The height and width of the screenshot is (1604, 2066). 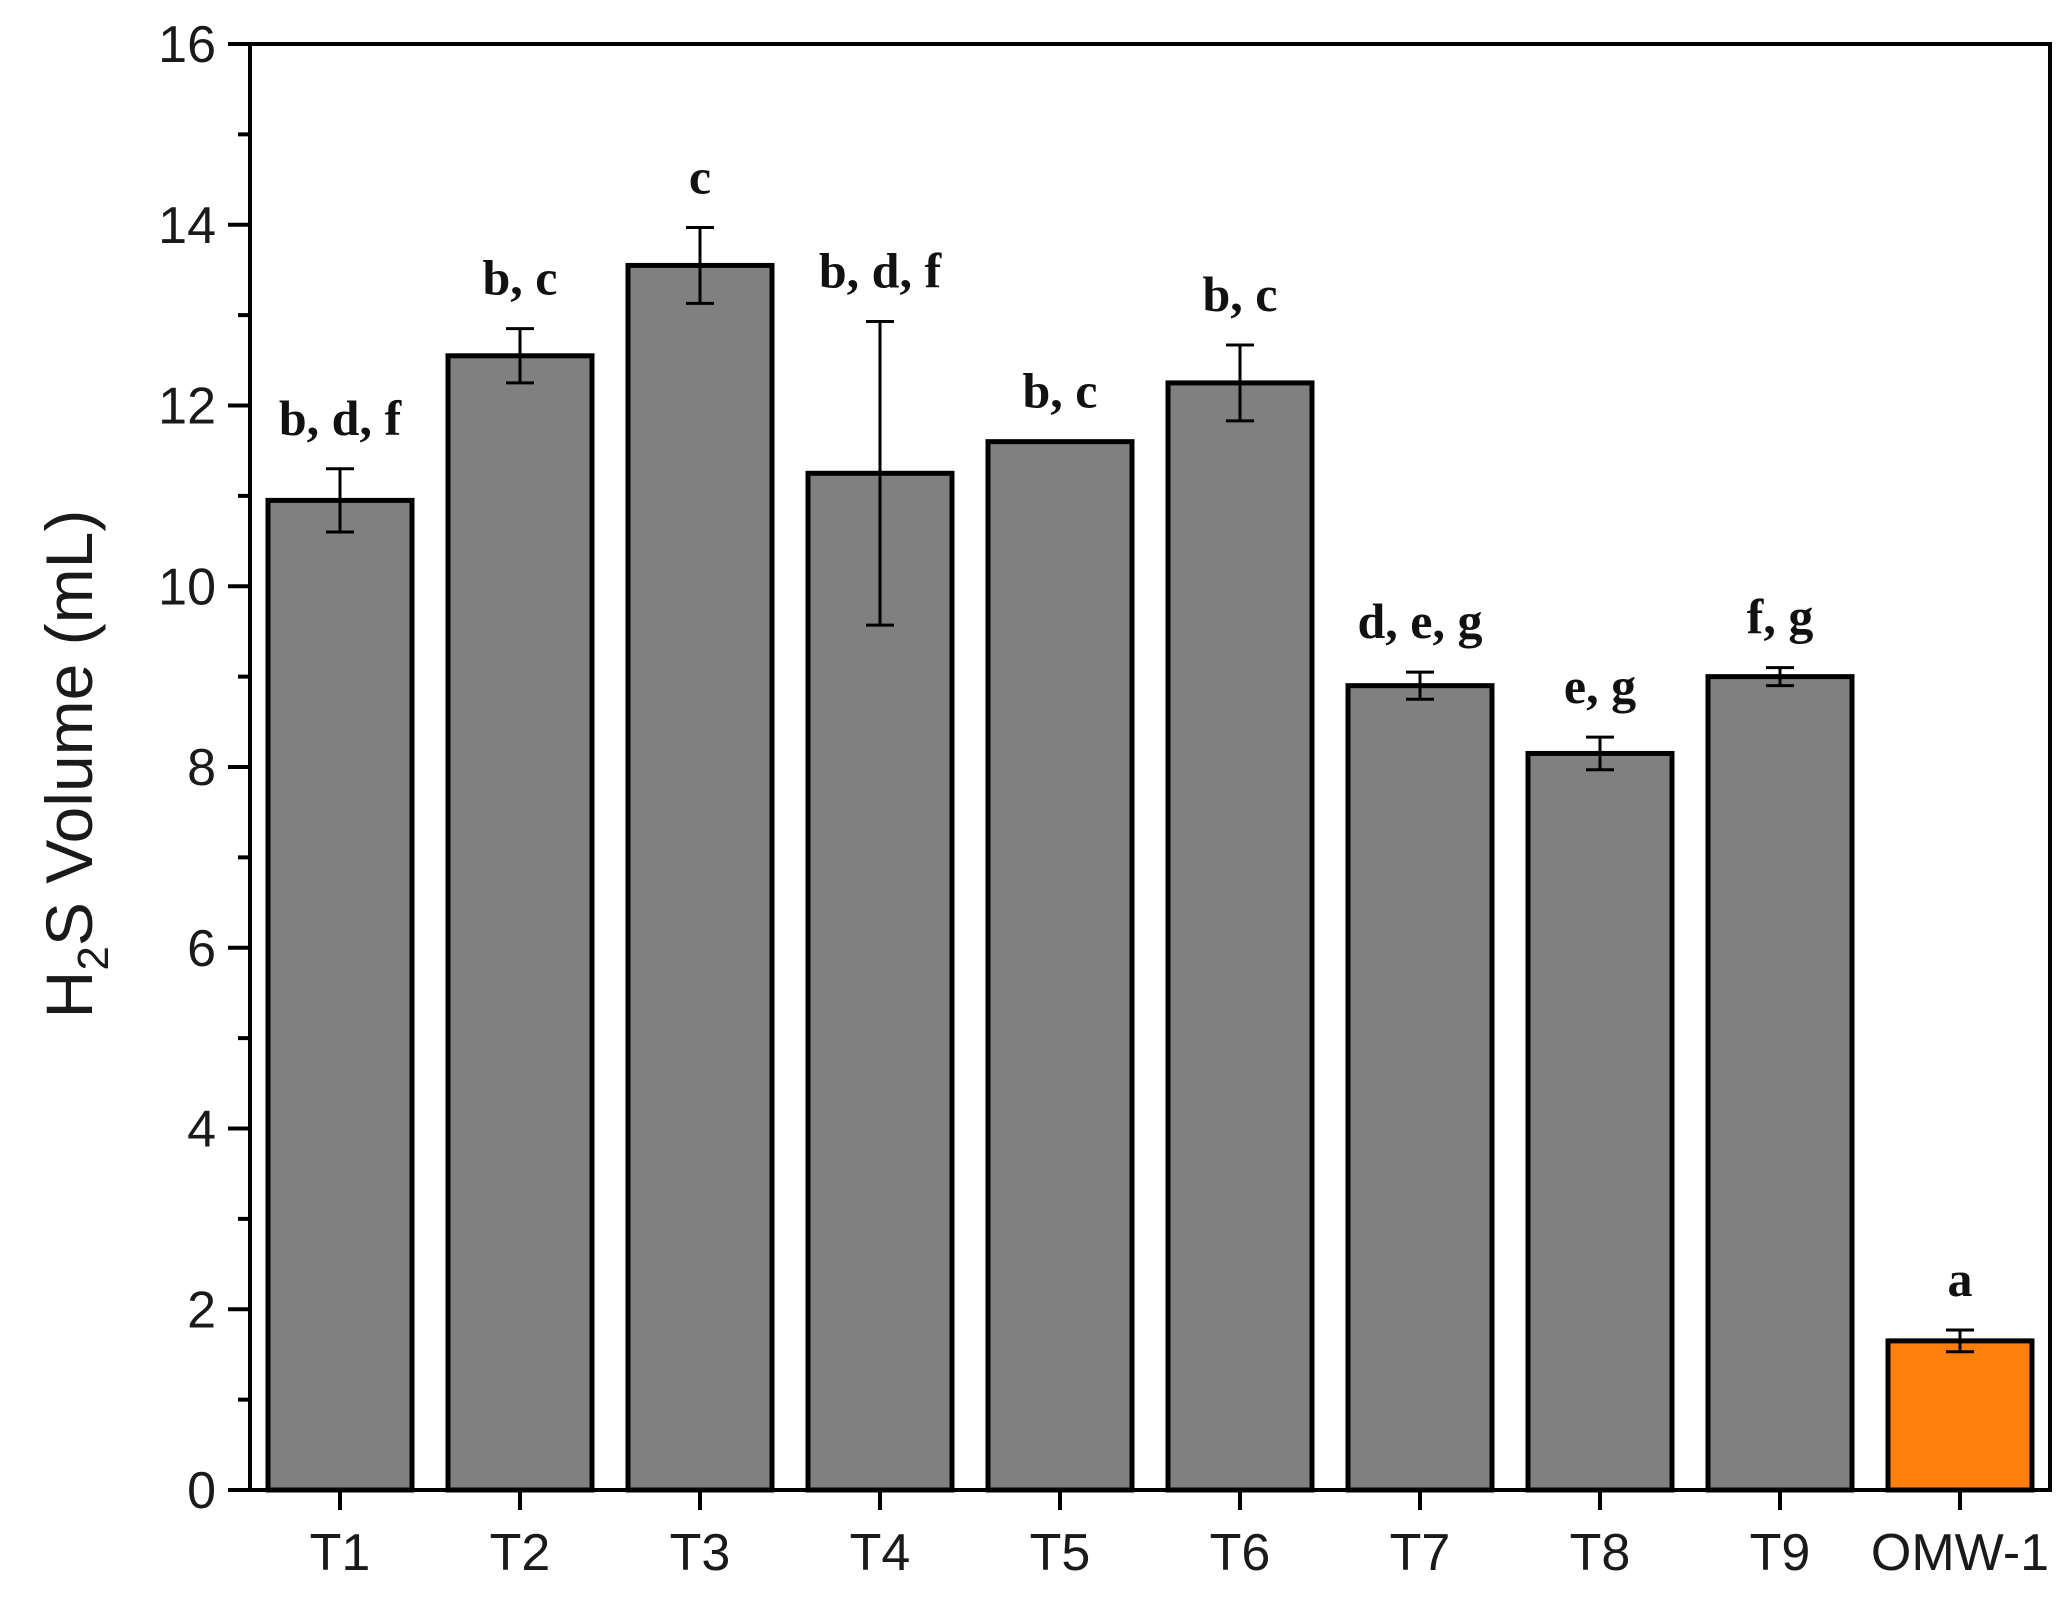 What do you see at coordinates (1600, 1553) in the screenshot?
I see `x-tick-label: T8` at bounding box center [1600, 1553].